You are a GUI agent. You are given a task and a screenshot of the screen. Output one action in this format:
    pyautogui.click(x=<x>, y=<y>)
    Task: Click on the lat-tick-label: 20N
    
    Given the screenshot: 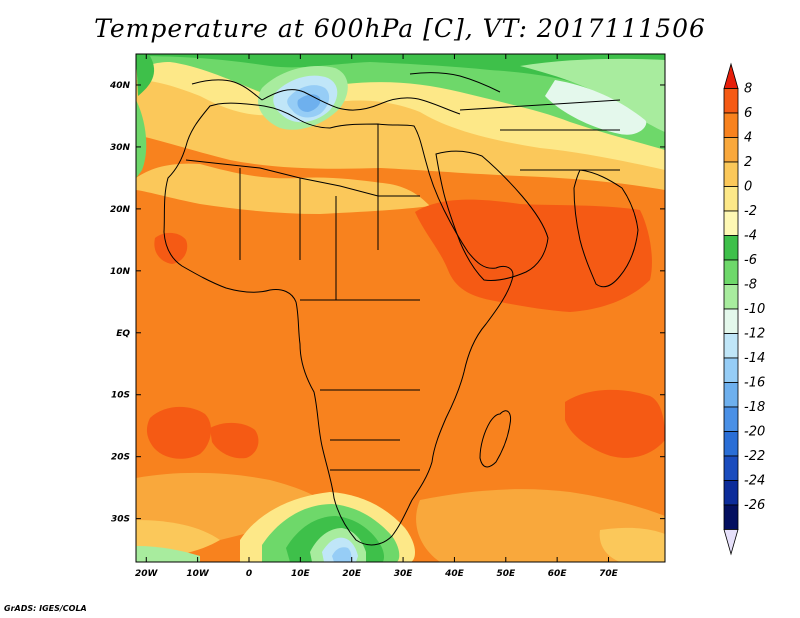 What is the action you would take?
    pyautogui.click(x=120, y=210)
    